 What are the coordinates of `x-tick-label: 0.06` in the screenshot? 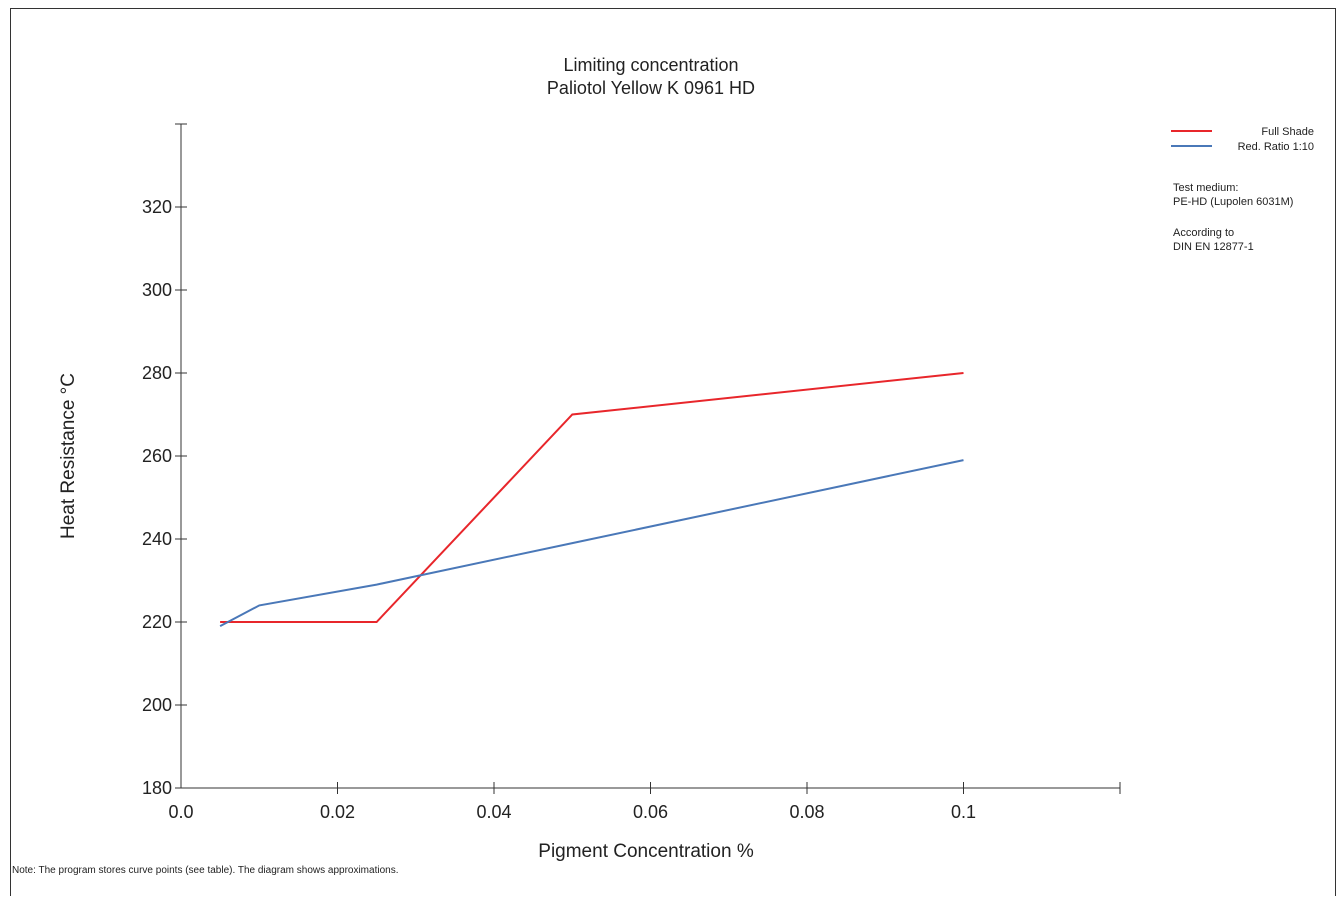 It's located at (650, 812).